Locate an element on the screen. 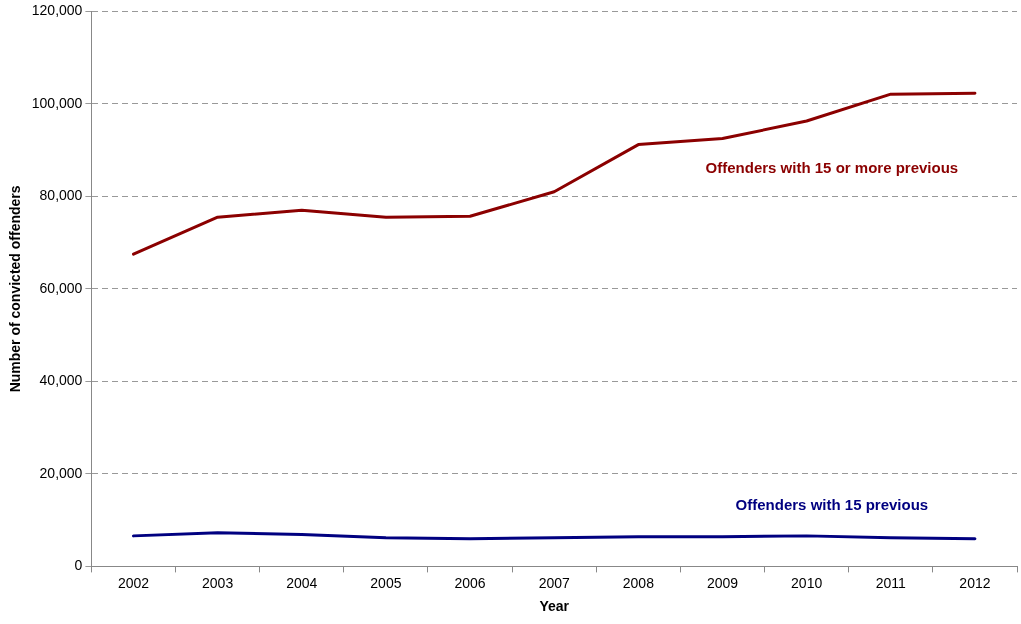  x-tick-label: 2005 is located at coordinates (386, 582).